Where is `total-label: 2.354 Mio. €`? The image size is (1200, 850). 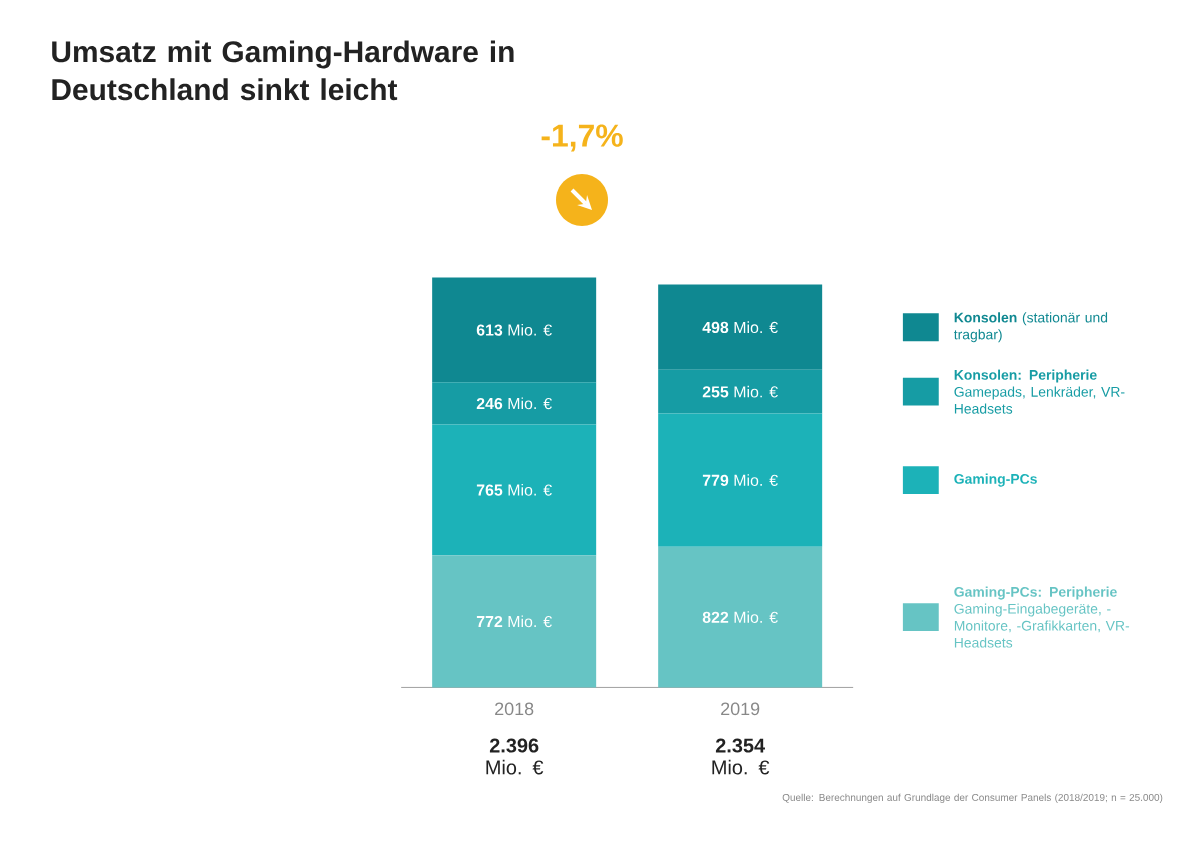 total-label: 2.354 Mio. € is located at coordinates (741, 756).